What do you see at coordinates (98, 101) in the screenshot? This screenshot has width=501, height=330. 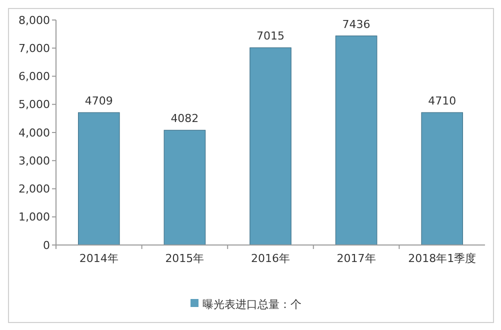 I see `data-label: 4709` at bounding box center [98, 101].